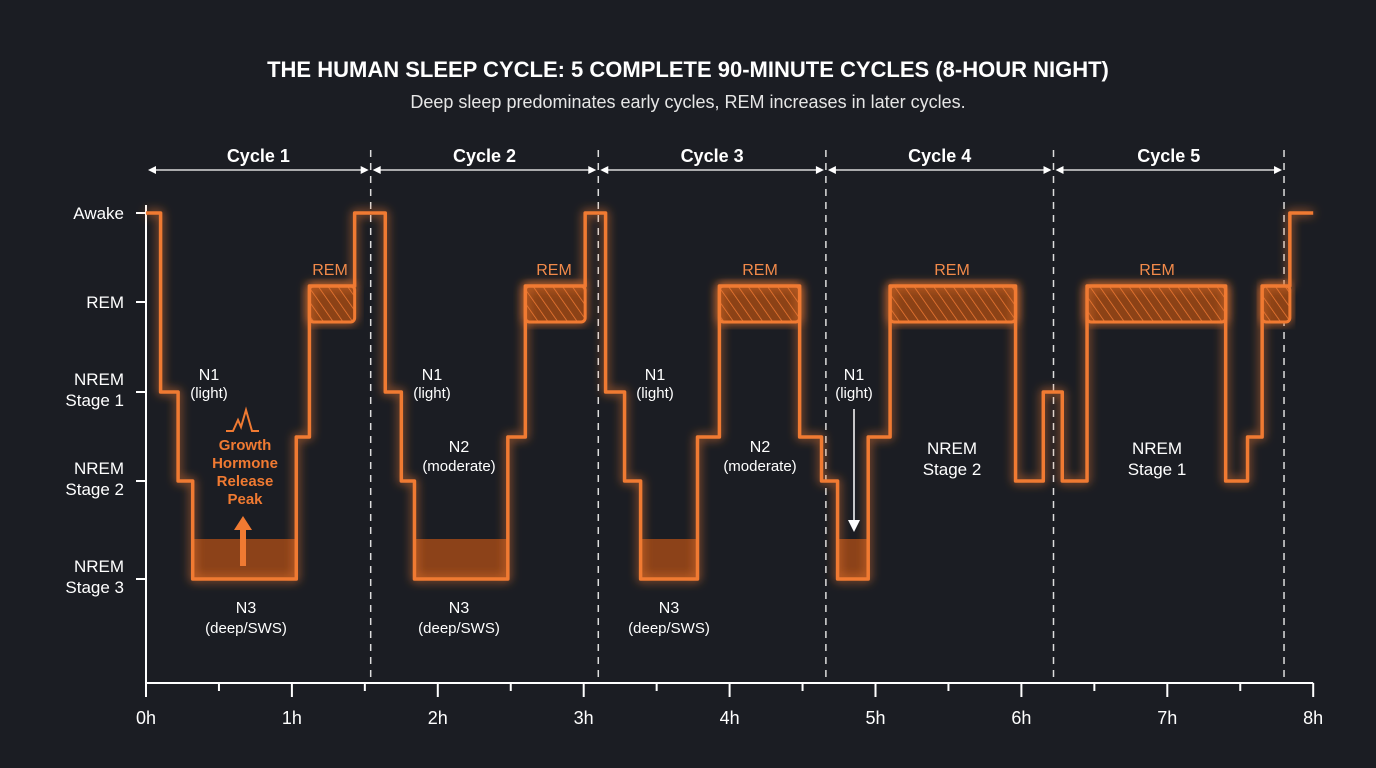 This screenshot has height=768, width=1376. What do you see at coordinates (1168, 156) in the screenshot?
I see `cycle-label: Cycle 5` at bounding box center [1168, 156].